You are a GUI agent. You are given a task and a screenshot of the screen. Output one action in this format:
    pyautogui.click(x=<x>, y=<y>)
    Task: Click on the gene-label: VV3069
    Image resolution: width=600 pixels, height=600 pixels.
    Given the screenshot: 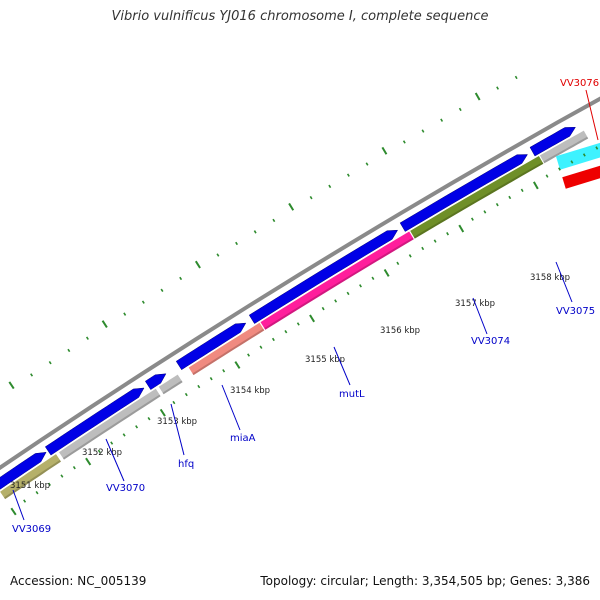 What is the action you would take?
    pyautogui.click(x=31, y=529)
    